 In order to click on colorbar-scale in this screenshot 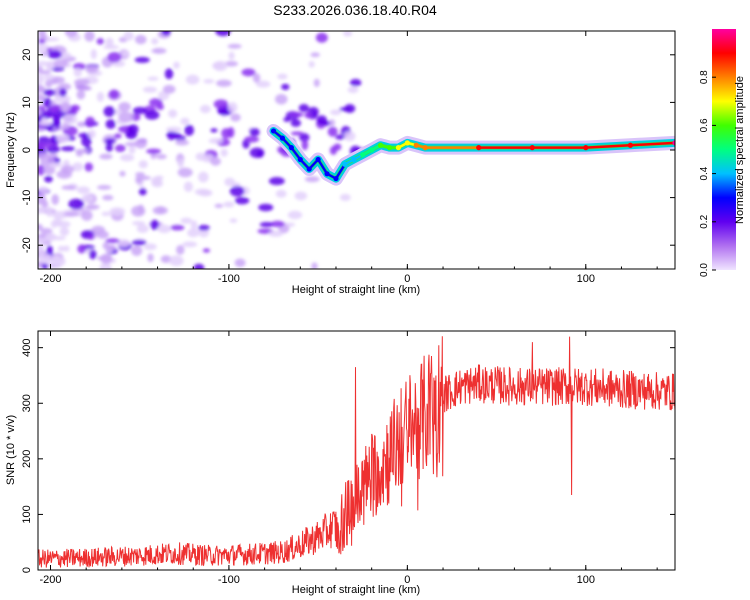, I will do `click(724, 149)`.